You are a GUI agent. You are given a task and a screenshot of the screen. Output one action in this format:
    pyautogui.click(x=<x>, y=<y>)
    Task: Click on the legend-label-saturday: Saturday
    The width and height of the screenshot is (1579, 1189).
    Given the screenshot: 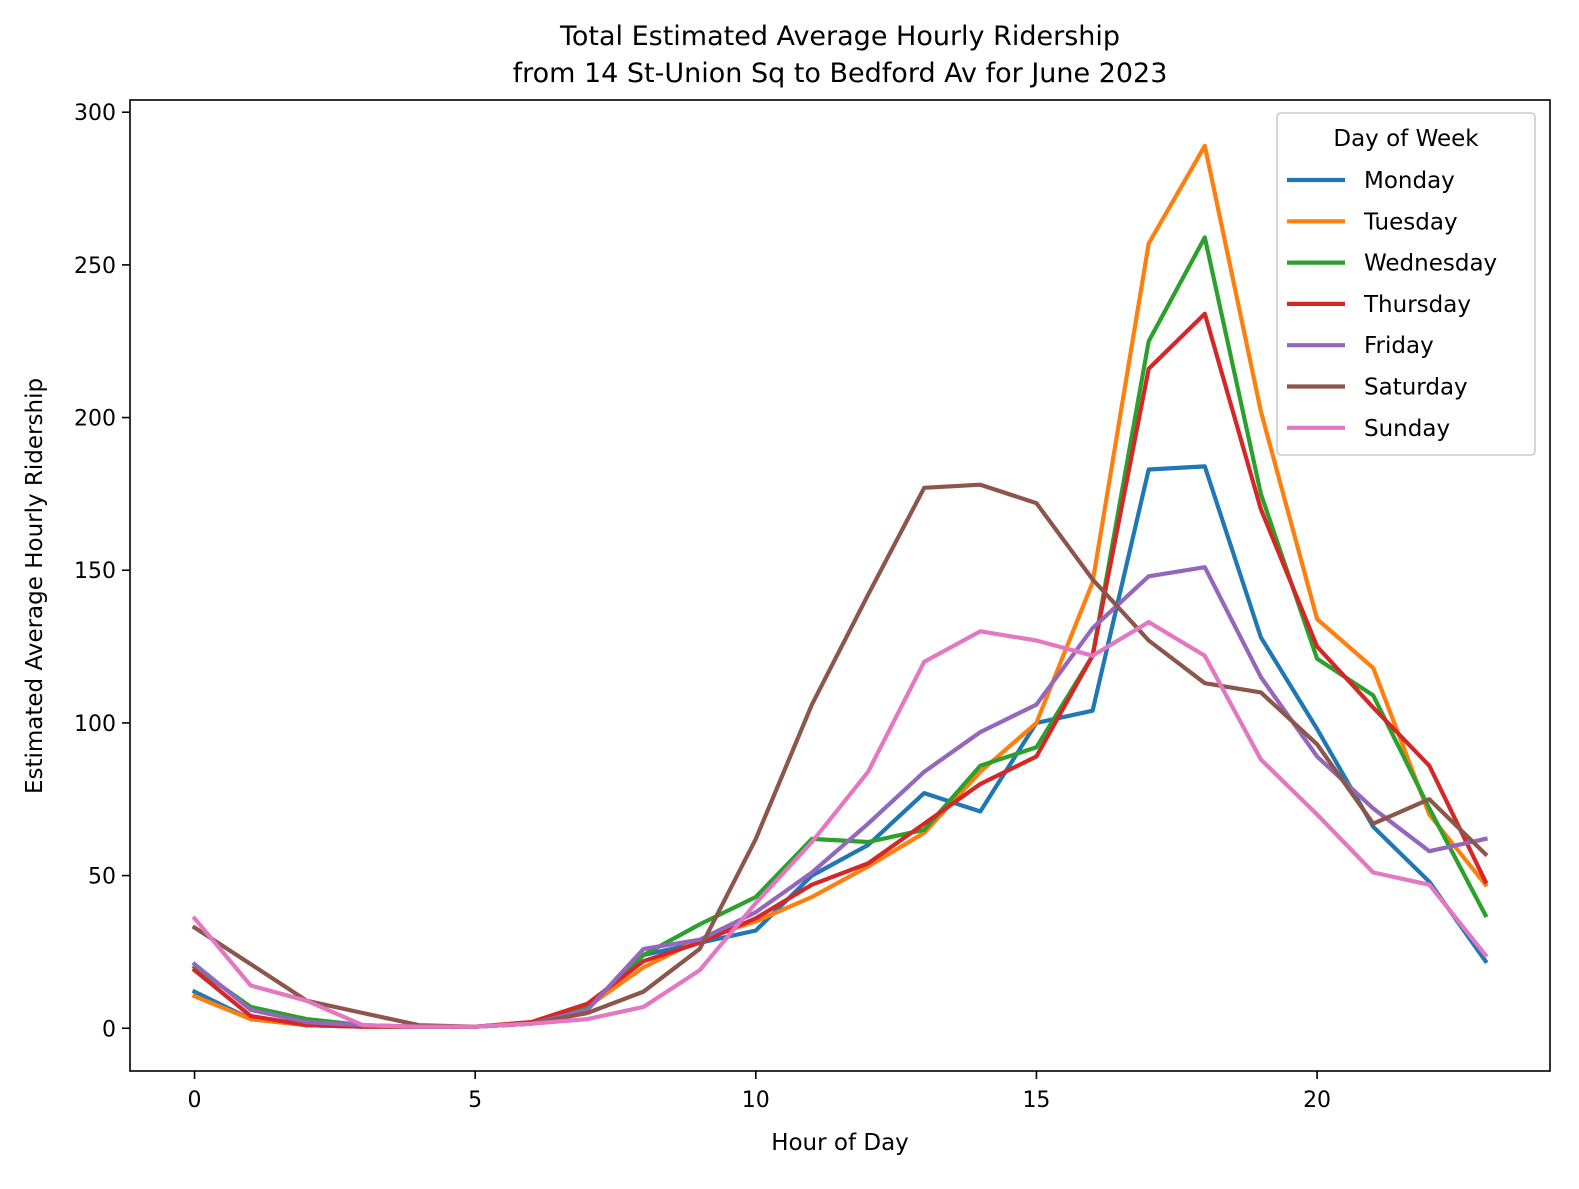 What is the action you would take?
    pyautogui.click(x=1416, y=388)
    